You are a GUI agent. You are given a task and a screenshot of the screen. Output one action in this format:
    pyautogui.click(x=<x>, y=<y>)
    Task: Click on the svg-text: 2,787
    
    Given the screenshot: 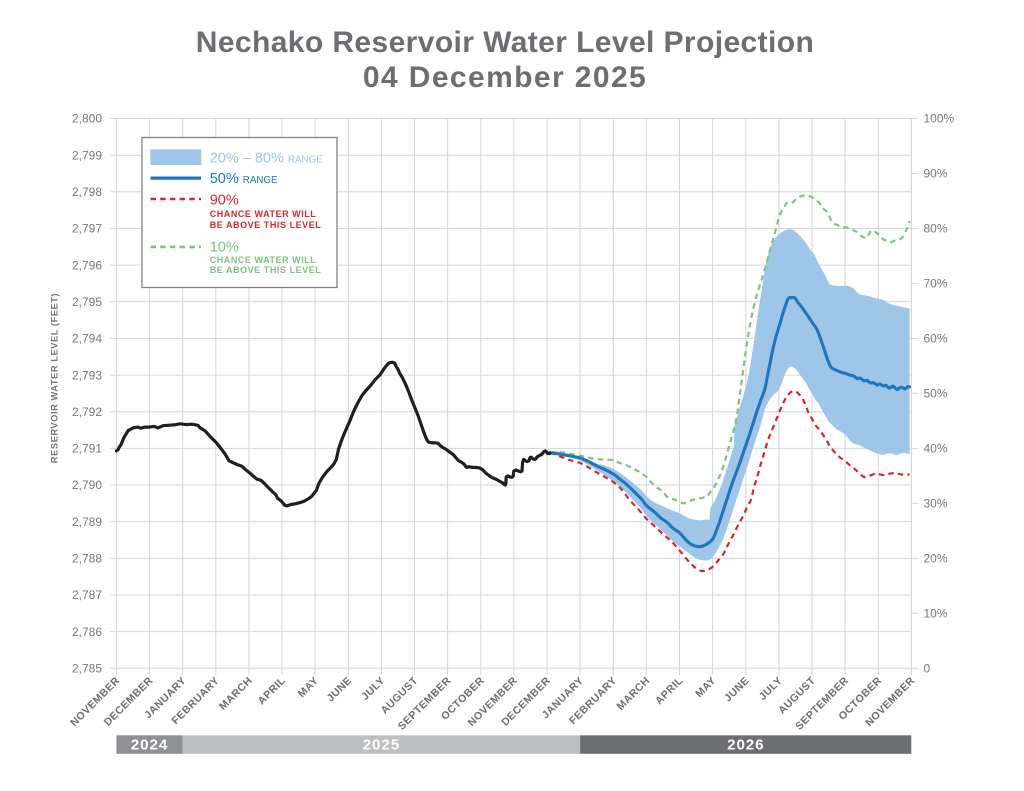 What is the action you would take?
    pyautogui.click(x=87, y=595)
    